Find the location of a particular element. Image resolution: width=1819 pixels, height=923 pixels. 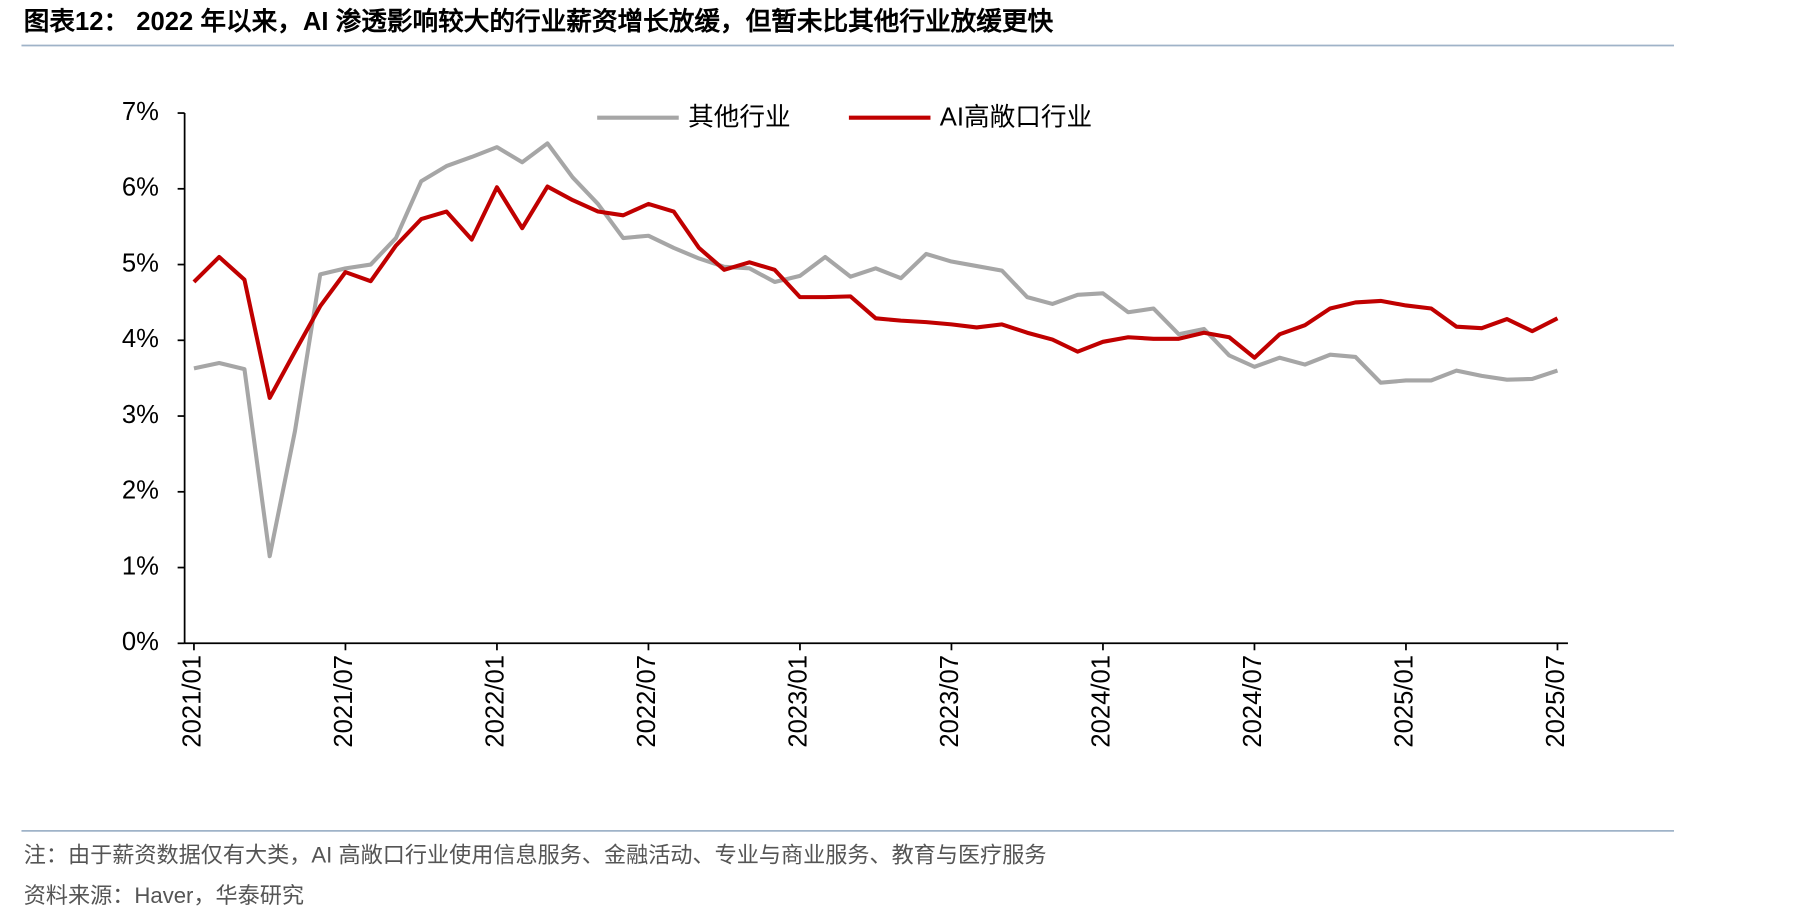

x-tick-label: 2024/01 is located at coordinates (1102, 701).